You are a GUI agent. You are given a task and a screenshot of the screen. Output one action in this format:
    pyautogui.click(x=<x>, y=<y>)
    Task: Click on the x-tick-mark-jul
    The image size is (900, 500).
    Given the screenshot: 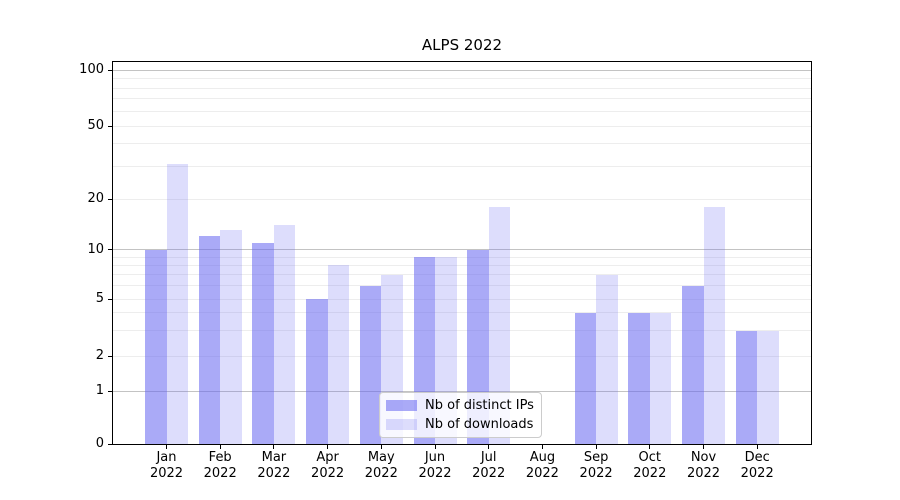 What is the action you would take?
    pyautogui.click(x=489, y=447)
    